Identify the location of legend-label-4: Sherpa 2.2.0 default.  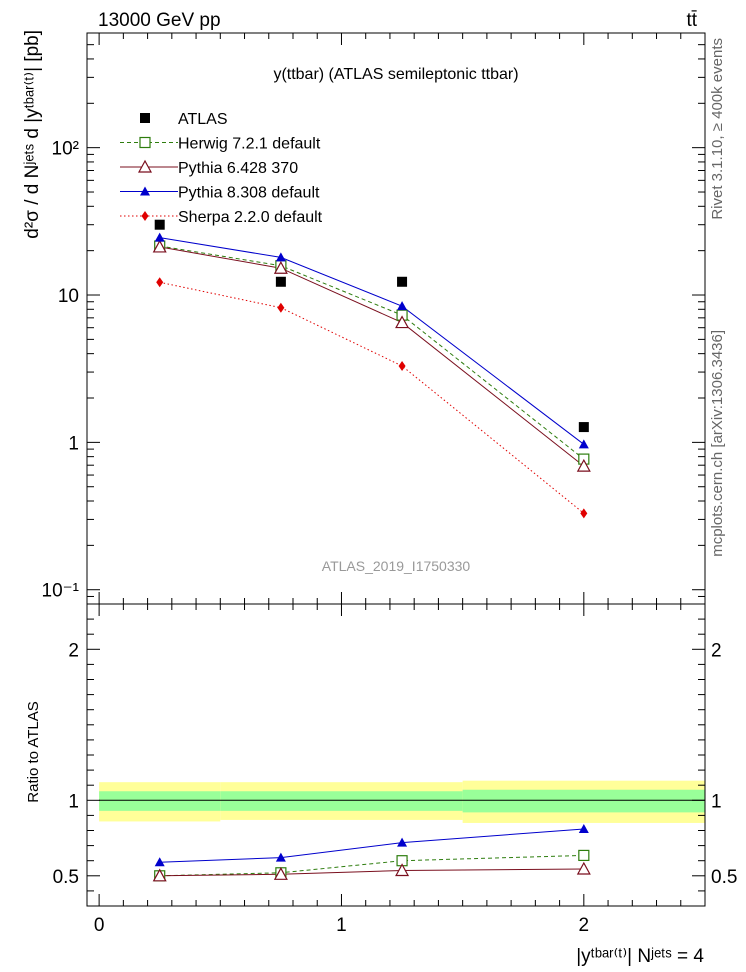
(250, 217).